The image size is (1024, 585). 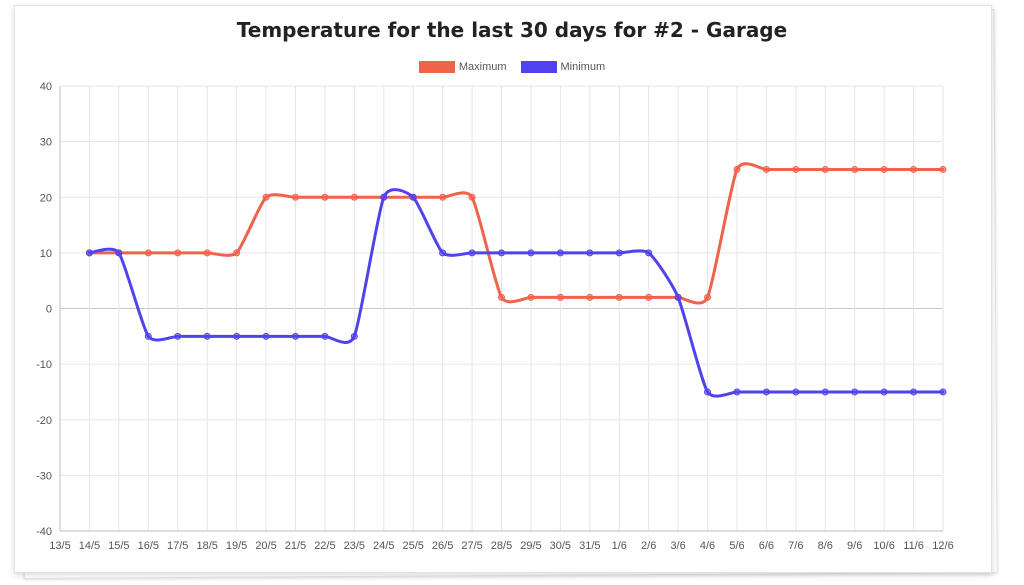 What do you see at coordinates (942, 546) in the screenshot?
I see `x-tick-label: 12/6` at bounding box center [942, 546].